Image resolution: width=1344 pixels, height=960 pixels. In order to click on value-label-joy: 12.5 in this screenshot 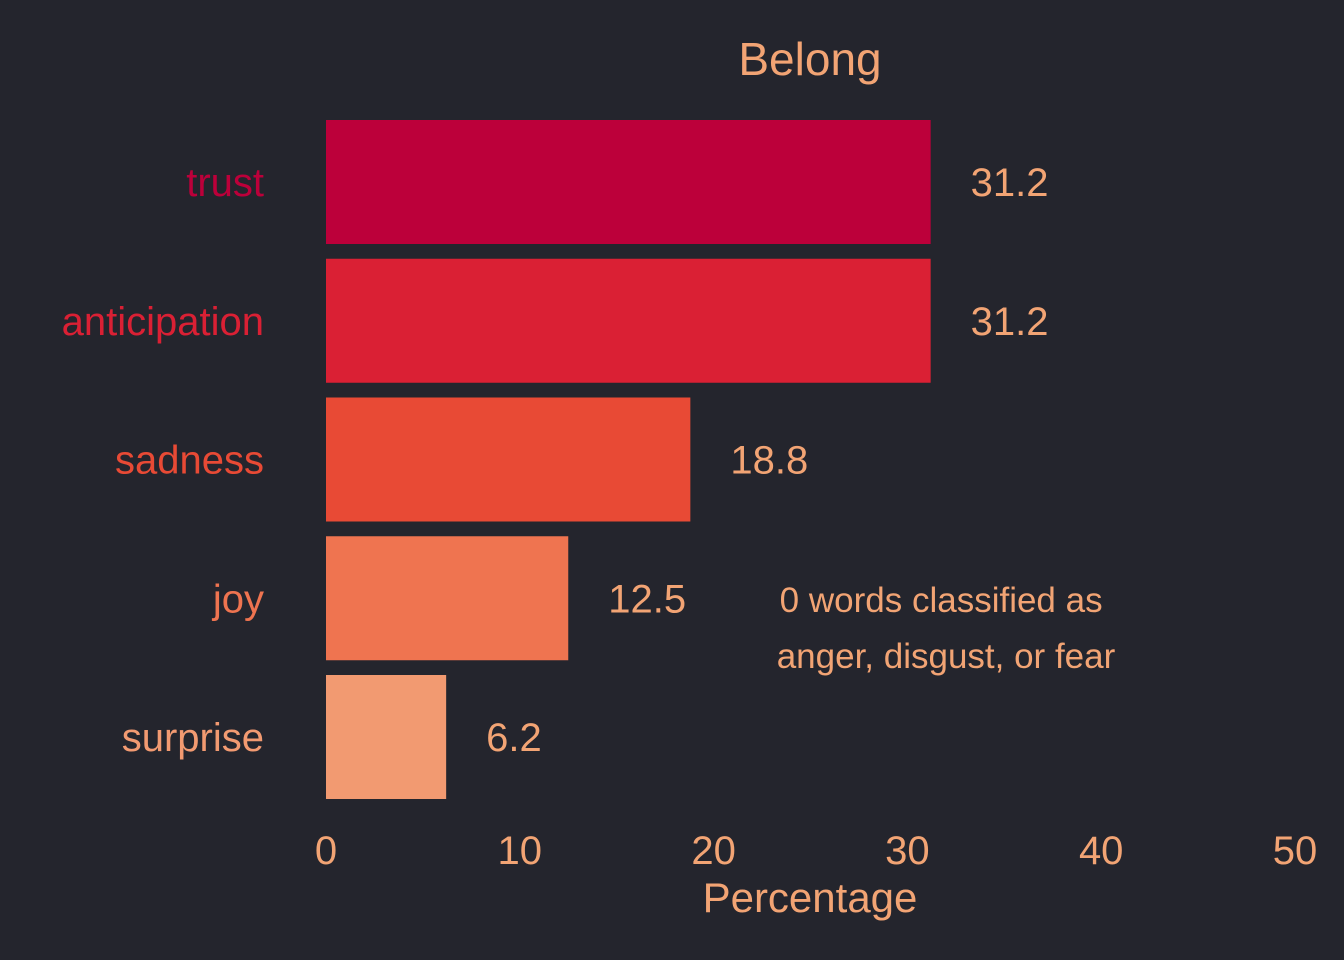, I will do `click(647, 599)`.